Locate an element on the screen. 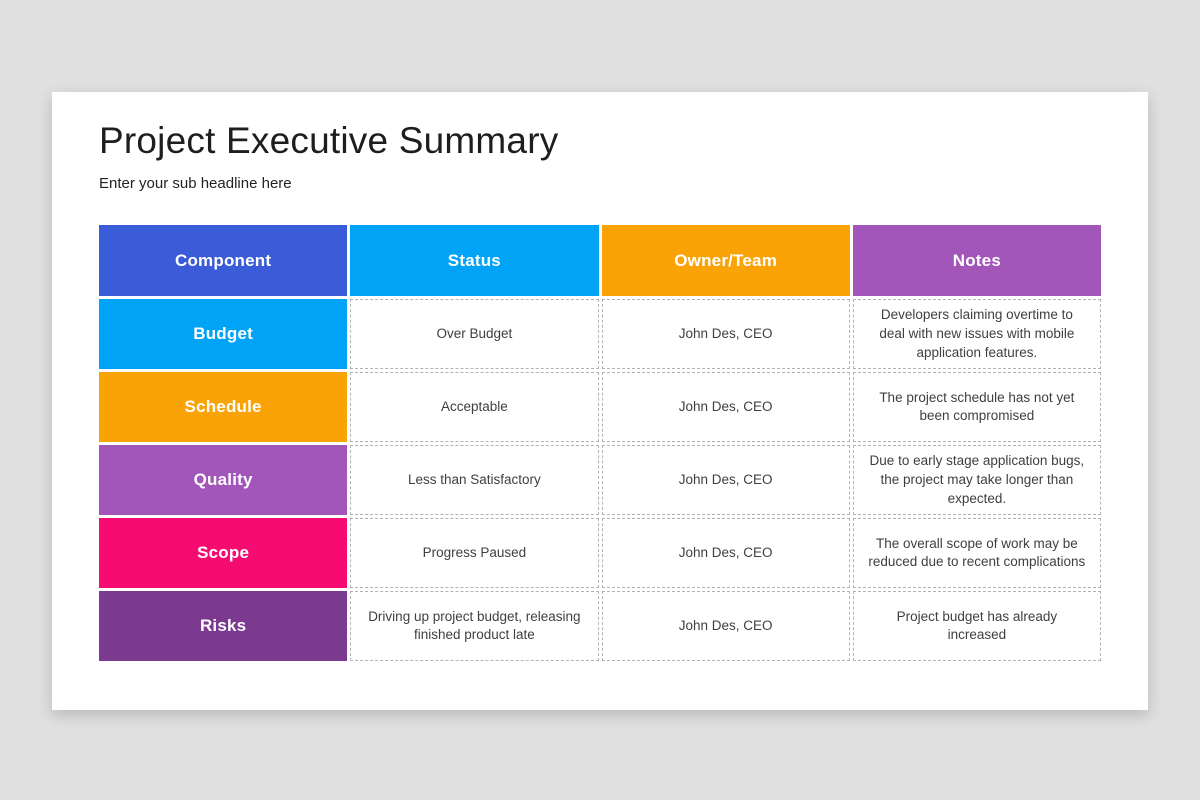  header-cell-status: Status is located at coordinates (474, 261).